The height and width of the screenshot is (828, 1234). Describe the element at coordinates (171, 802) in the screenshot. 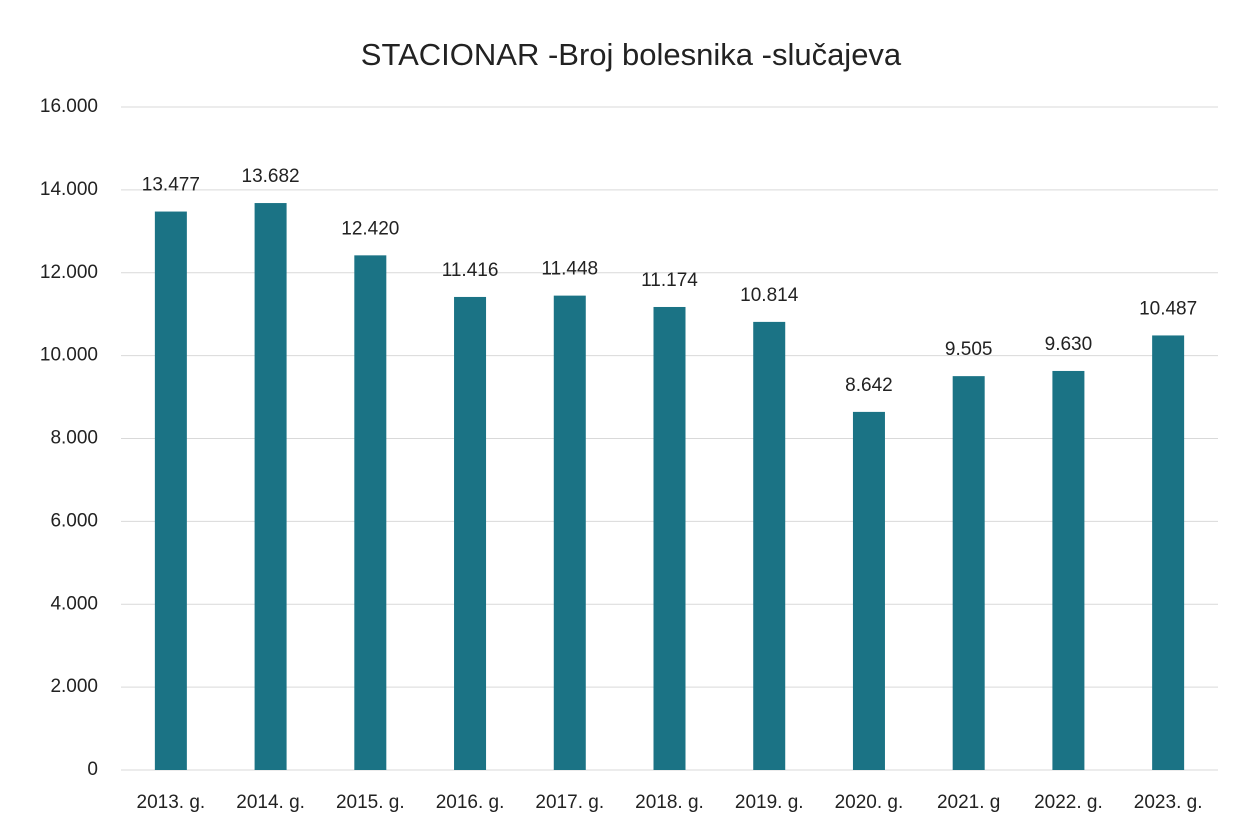

I see `x-tick-label: 2013. g.` at that location.